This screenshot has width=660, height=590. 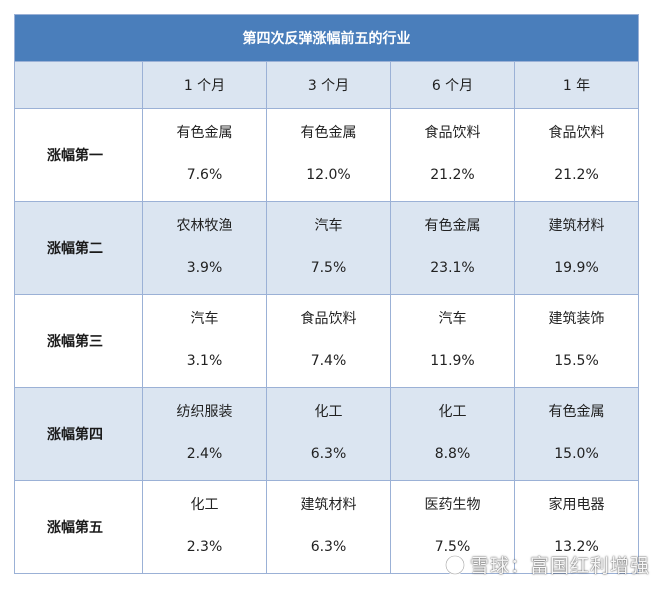 I want to click on table-cell: 汽车 3.1%, so click(x=204, y=341).